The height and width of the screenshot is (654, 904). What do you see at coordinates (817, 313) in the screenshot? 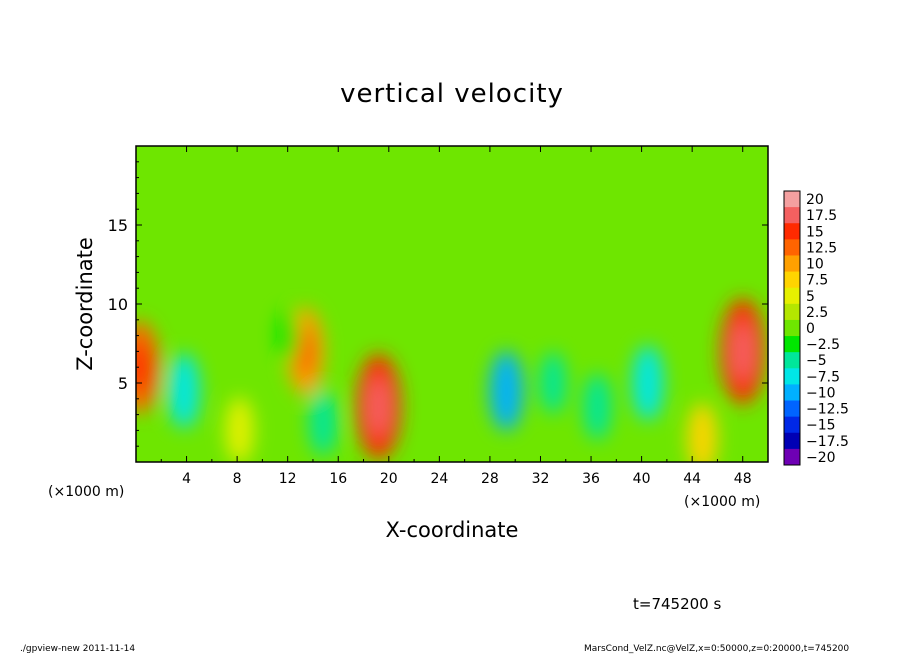
I see `colorbar-label: 2.5` at bounding box center [817, 313].